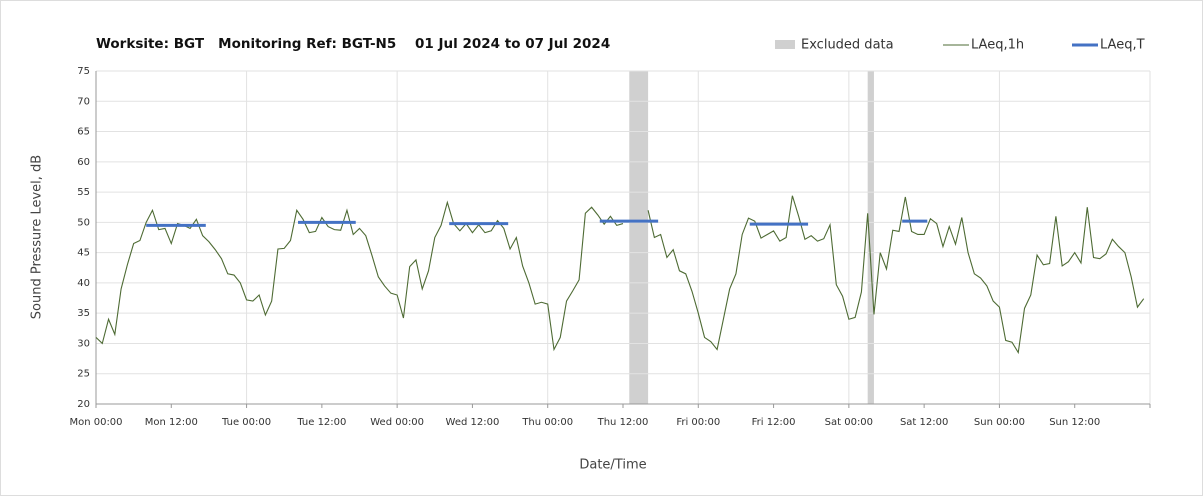 This screenshot has width=1203, height=496. Describe the element at coordinates (83, 71) in the screenshot. I see `y-tick-label: 75` at that location.